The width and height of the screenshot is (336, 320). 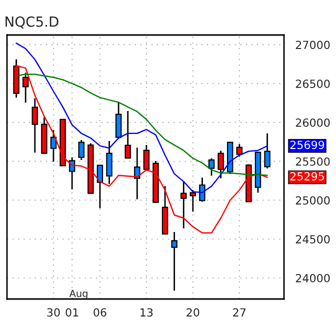 I want to click on y-tick-label: 25500, so click(x=313, y=161).